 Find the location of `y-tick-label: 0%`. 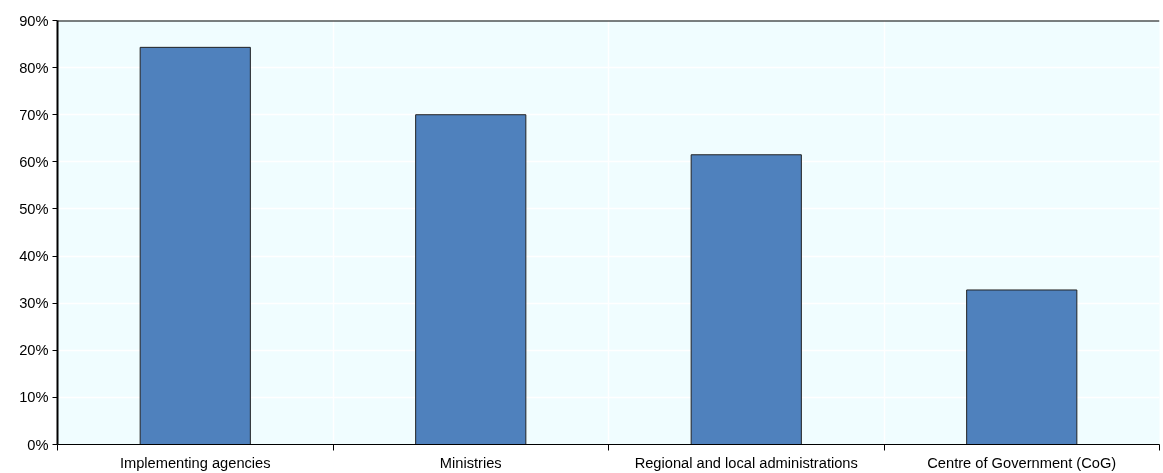

y-tick-label: 0% is located at coordinates (38, 444).